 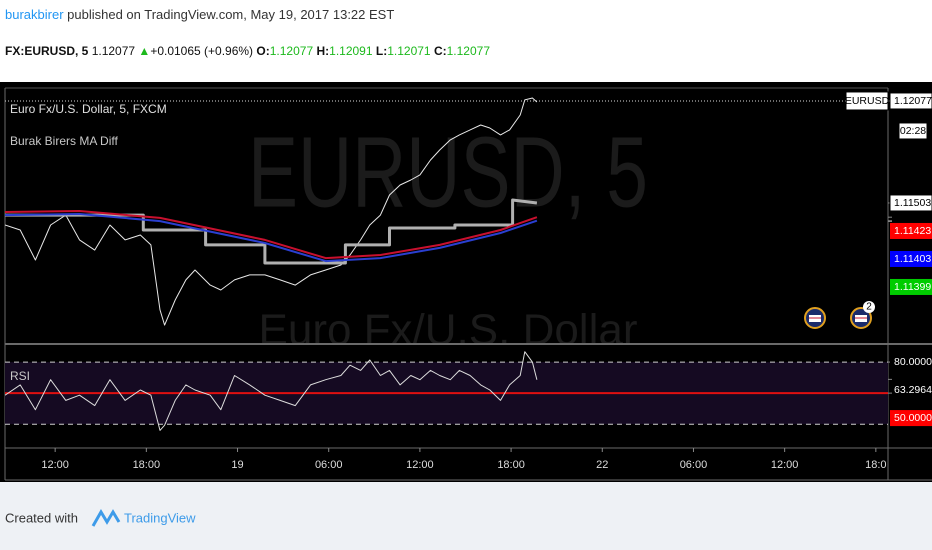 I want to click on y-tick-label: 50.0000, so click(x=913, y=418).